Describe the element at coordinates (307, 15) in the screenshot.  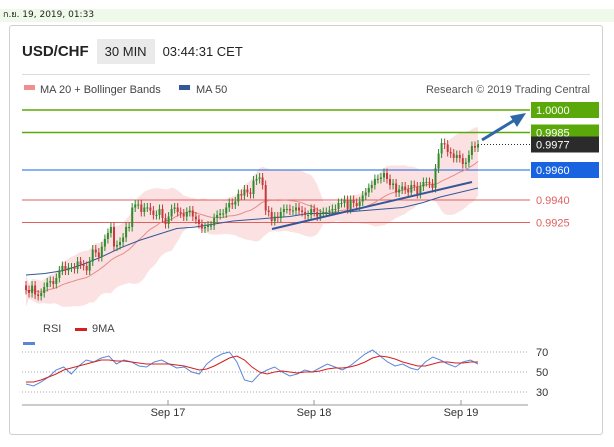
I see `date-stamp-bar: ก.ย. 19, 2019, 01:33` at that location.